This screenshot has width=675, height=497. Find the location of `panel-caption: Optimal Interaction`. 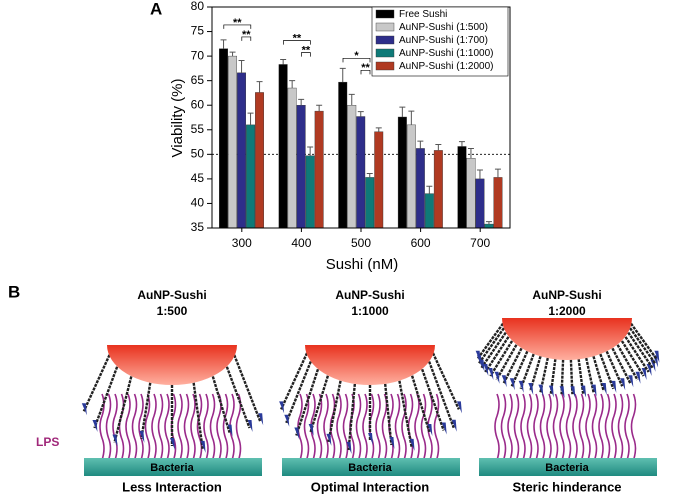

panel-caption: Optimal Interaction is located at coordinates (370, 486).